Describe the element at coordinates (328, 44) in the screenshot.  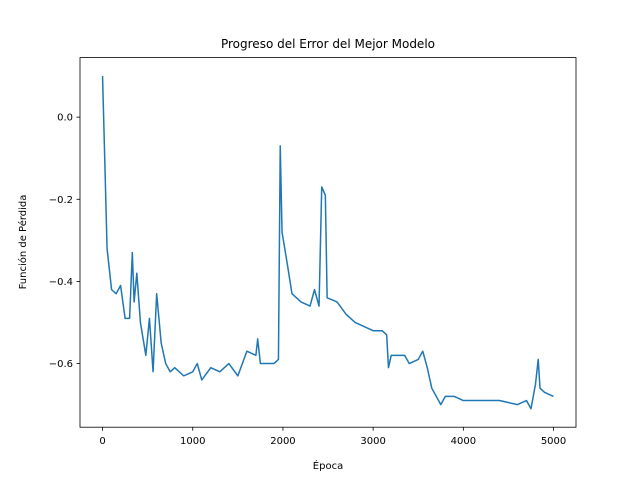
I see `chart-title: Progreso del Error del Mejor Modelo` at that location.